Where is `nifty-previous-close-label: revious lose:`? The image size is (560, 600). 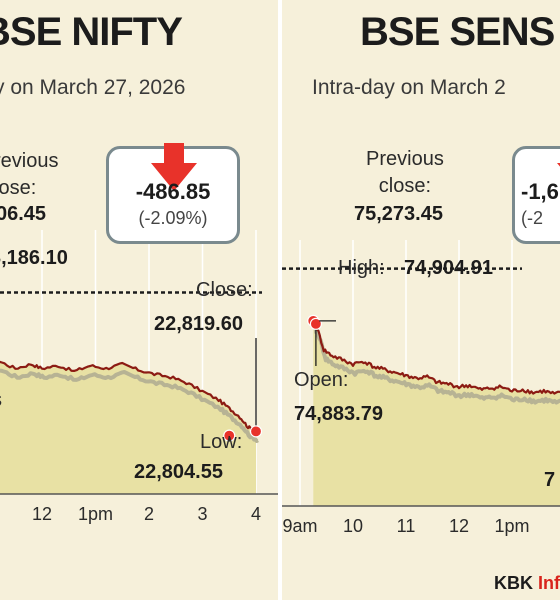
nifty-previous-close-label: revious lose: is located at coordinates (29, 174).